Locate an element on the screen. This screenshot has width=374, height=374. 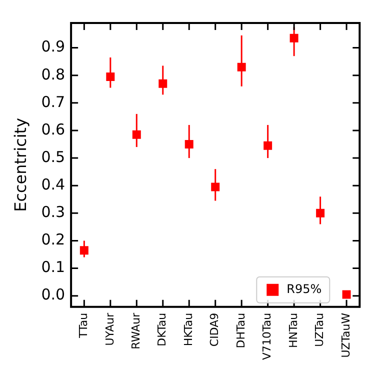
y-tick-label: 0.2 is located at coordinates (53, 239).